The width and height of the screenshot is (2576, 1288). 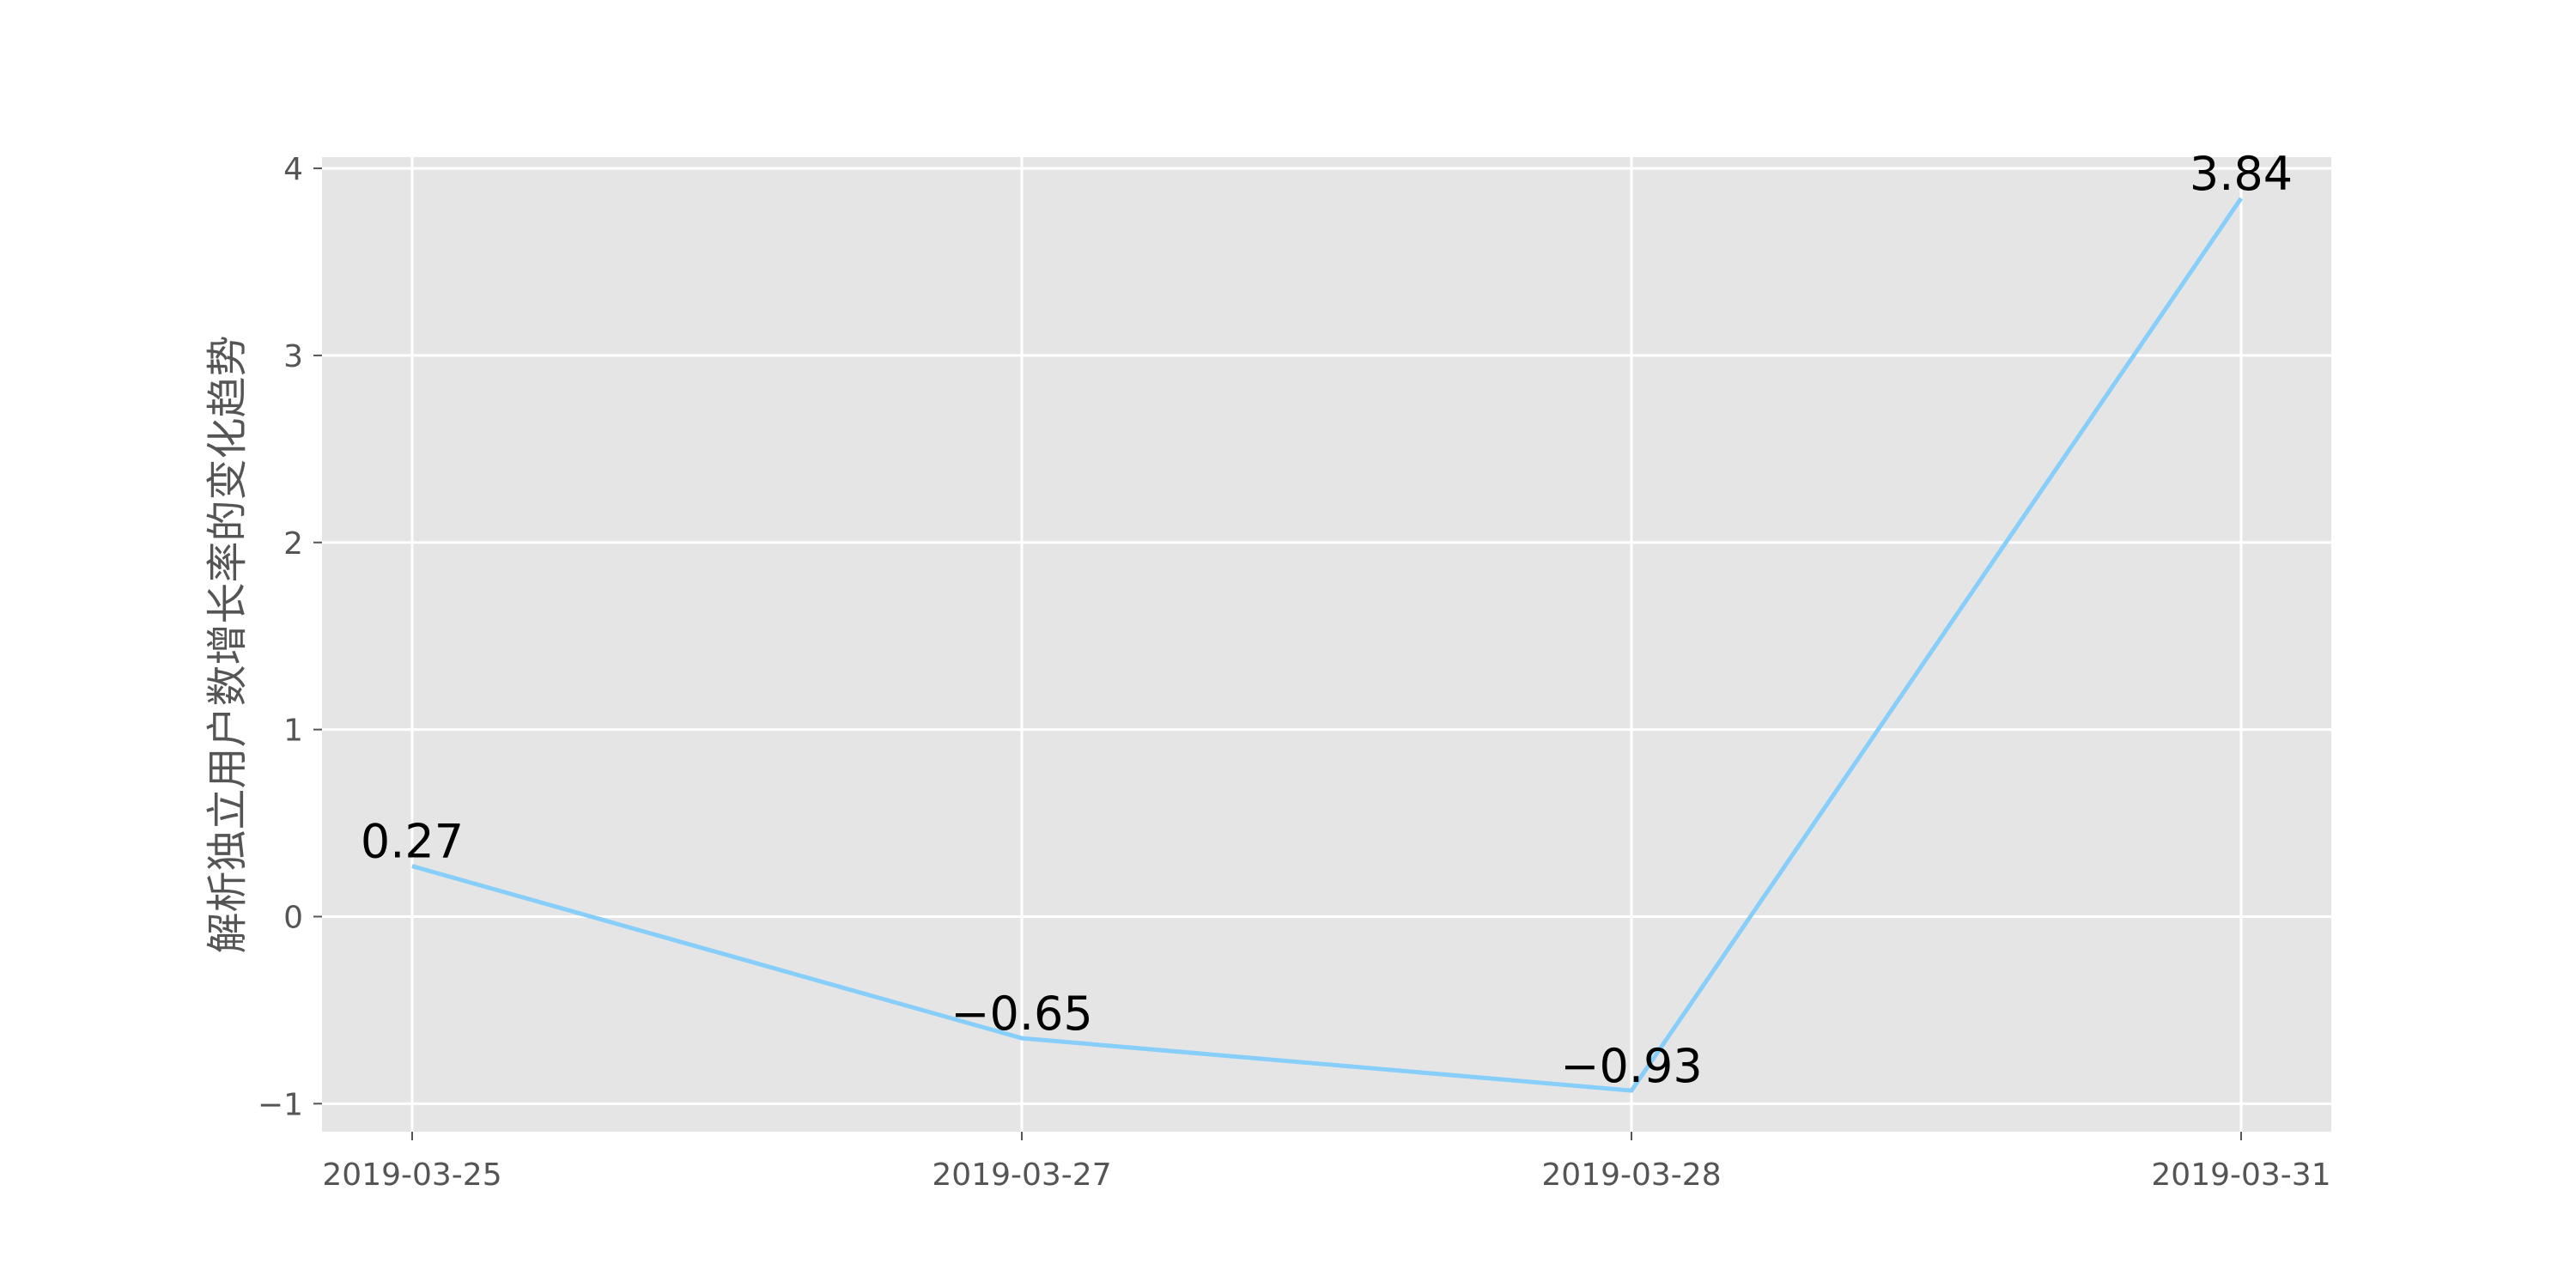 What do you see at coordinates (293, 544) in the screenshot?
I see `y-tick-label: 2` at bounding box center [293, 544].